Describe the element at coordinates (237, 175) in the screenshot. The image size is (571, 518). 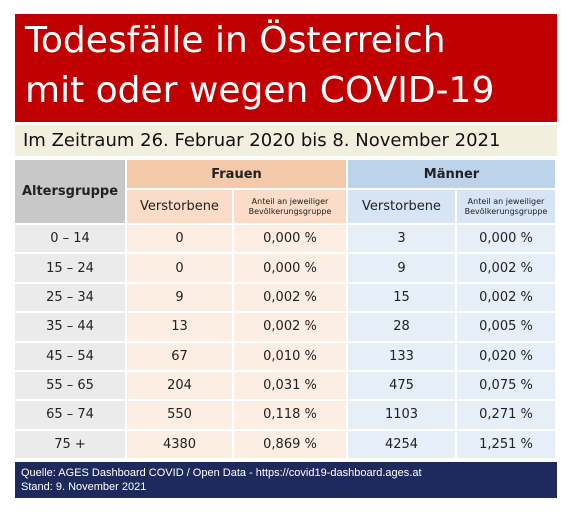
I see `group-header: Frauen` at that location.